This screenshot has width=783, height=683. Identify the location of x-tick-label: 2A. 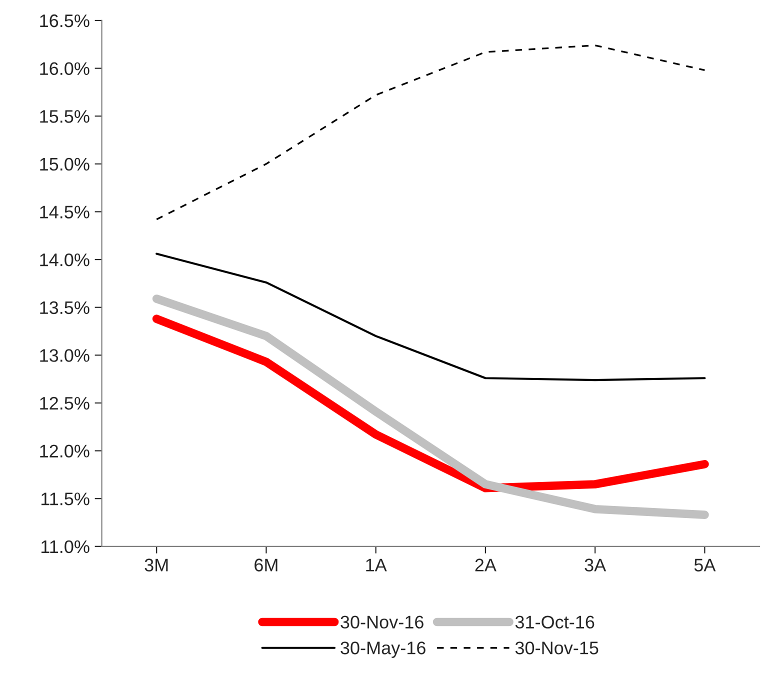
(485, 565).